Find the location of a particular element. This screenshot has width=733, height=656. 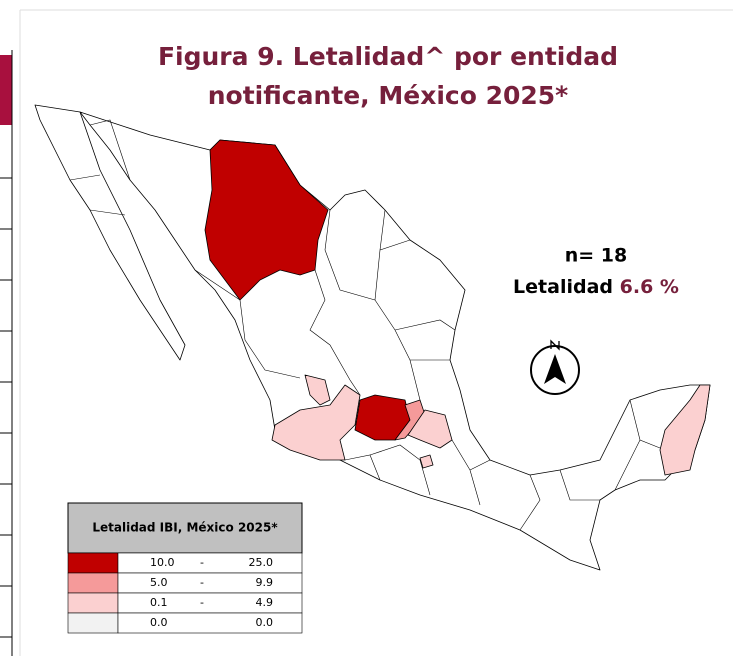

legend-from: 0.1 is located at coordinates (159, 602).